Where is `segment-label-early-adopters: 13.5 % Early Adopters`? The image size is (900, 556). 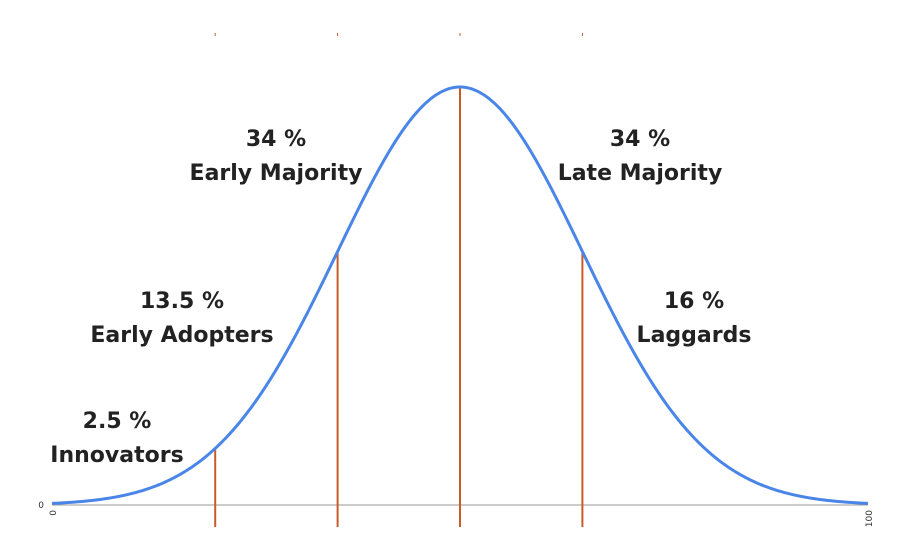 segment-label-early-adopters: 13.5 % Early Adopters is located at coordinates (181, 318).